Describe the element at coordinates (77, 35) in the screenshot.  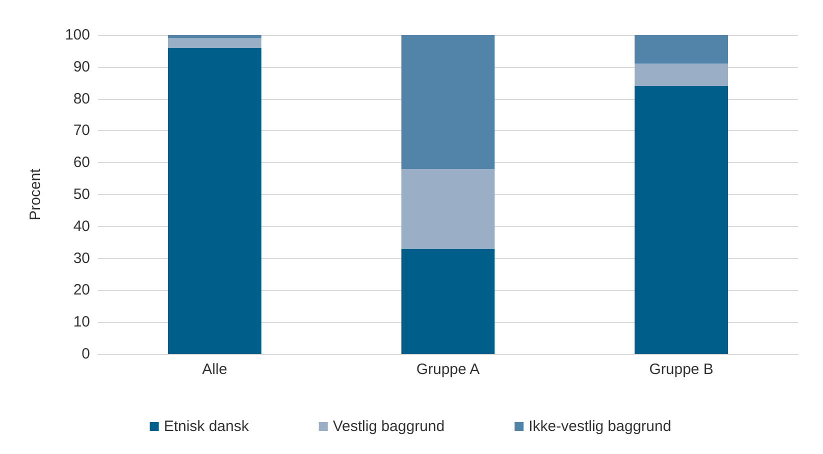
I see `y-tick-label: 100` at that location.